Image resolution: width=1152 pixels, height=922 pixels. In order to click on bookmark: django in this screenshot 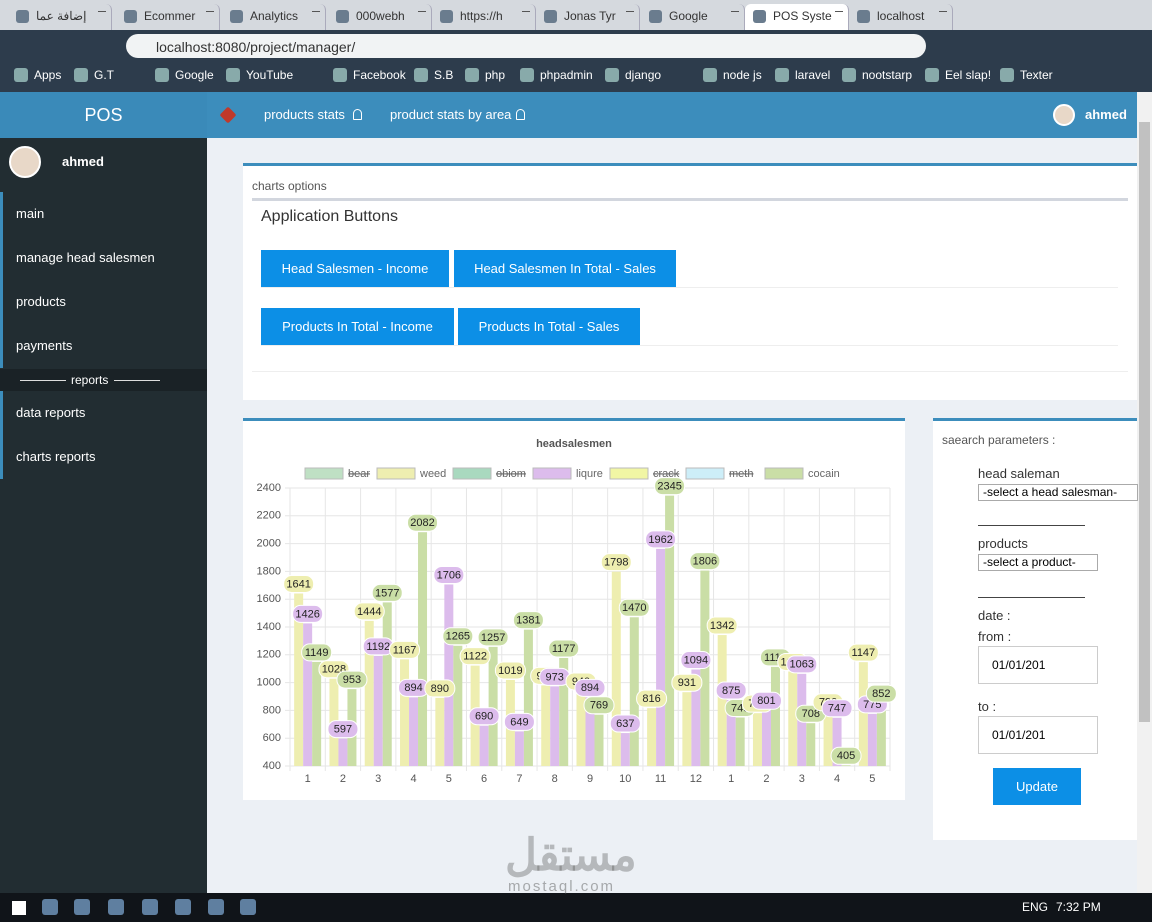, I will do `click(643, 75)`.